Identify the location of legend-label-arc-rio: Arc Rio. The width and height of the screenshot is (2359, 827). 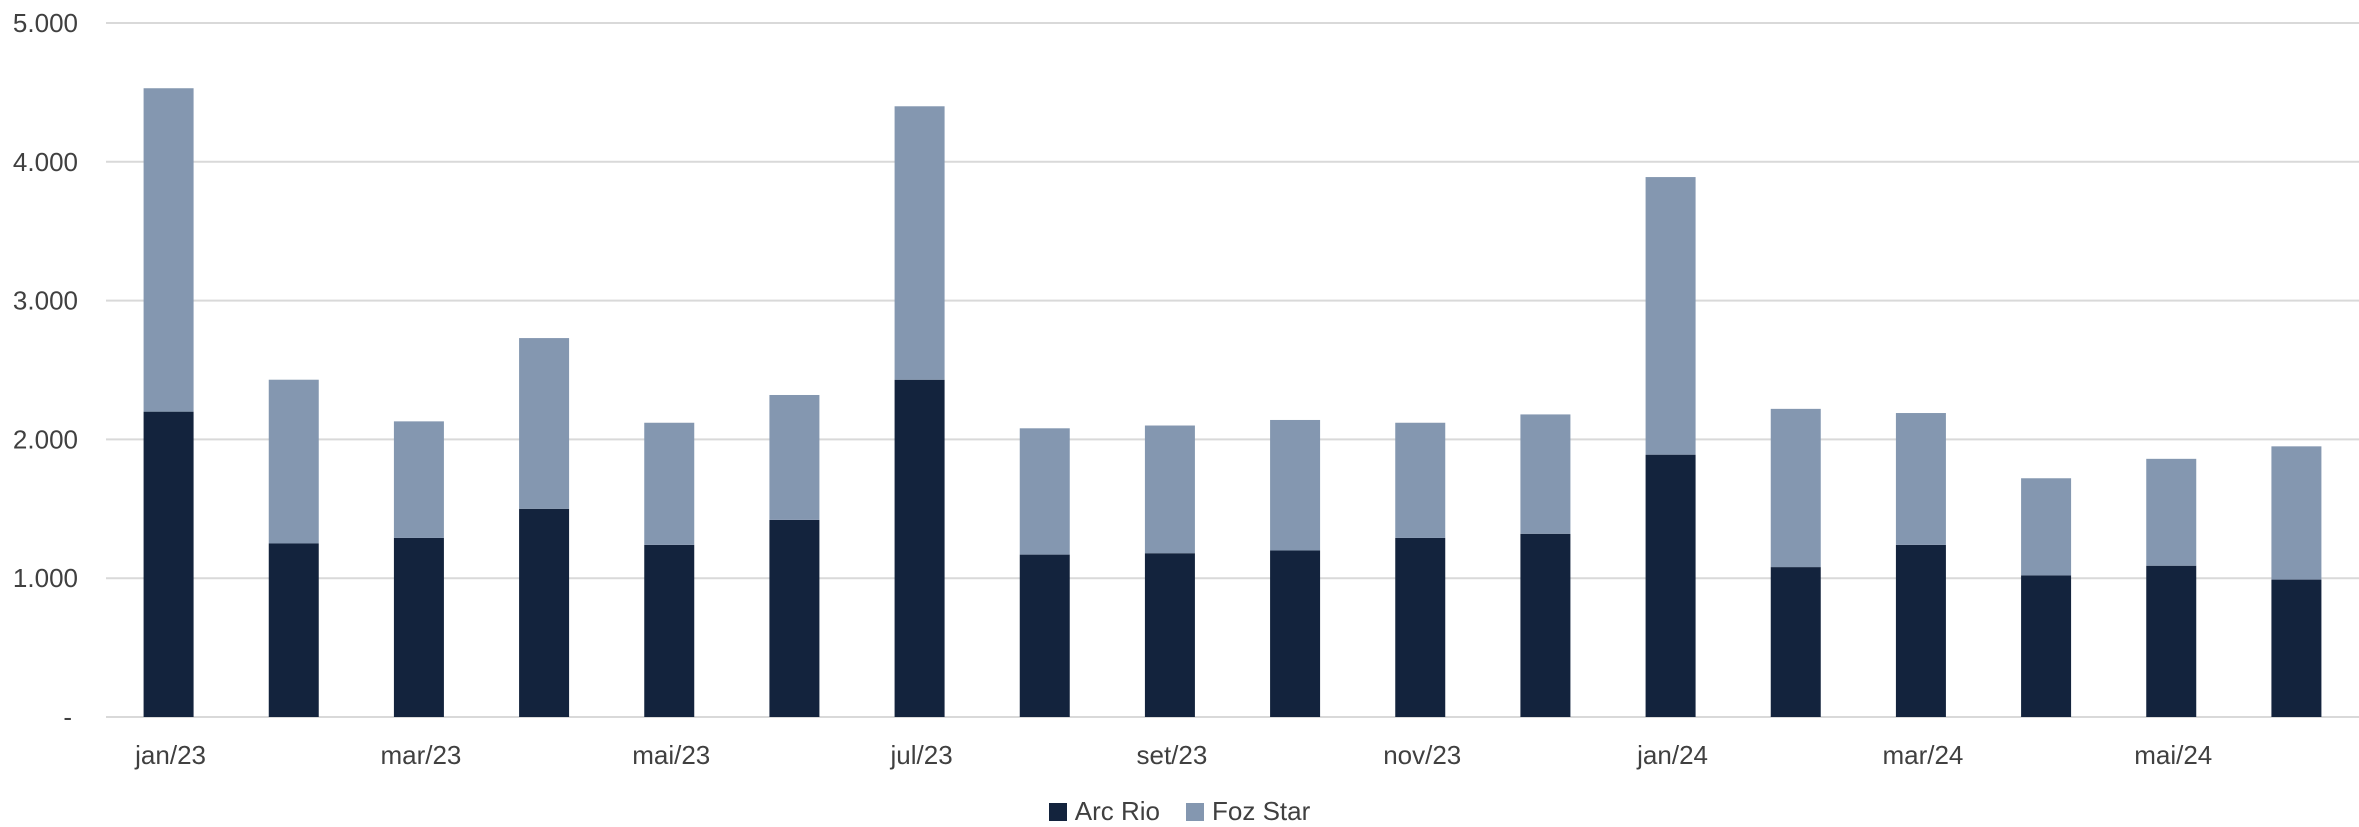
(1117, 811).